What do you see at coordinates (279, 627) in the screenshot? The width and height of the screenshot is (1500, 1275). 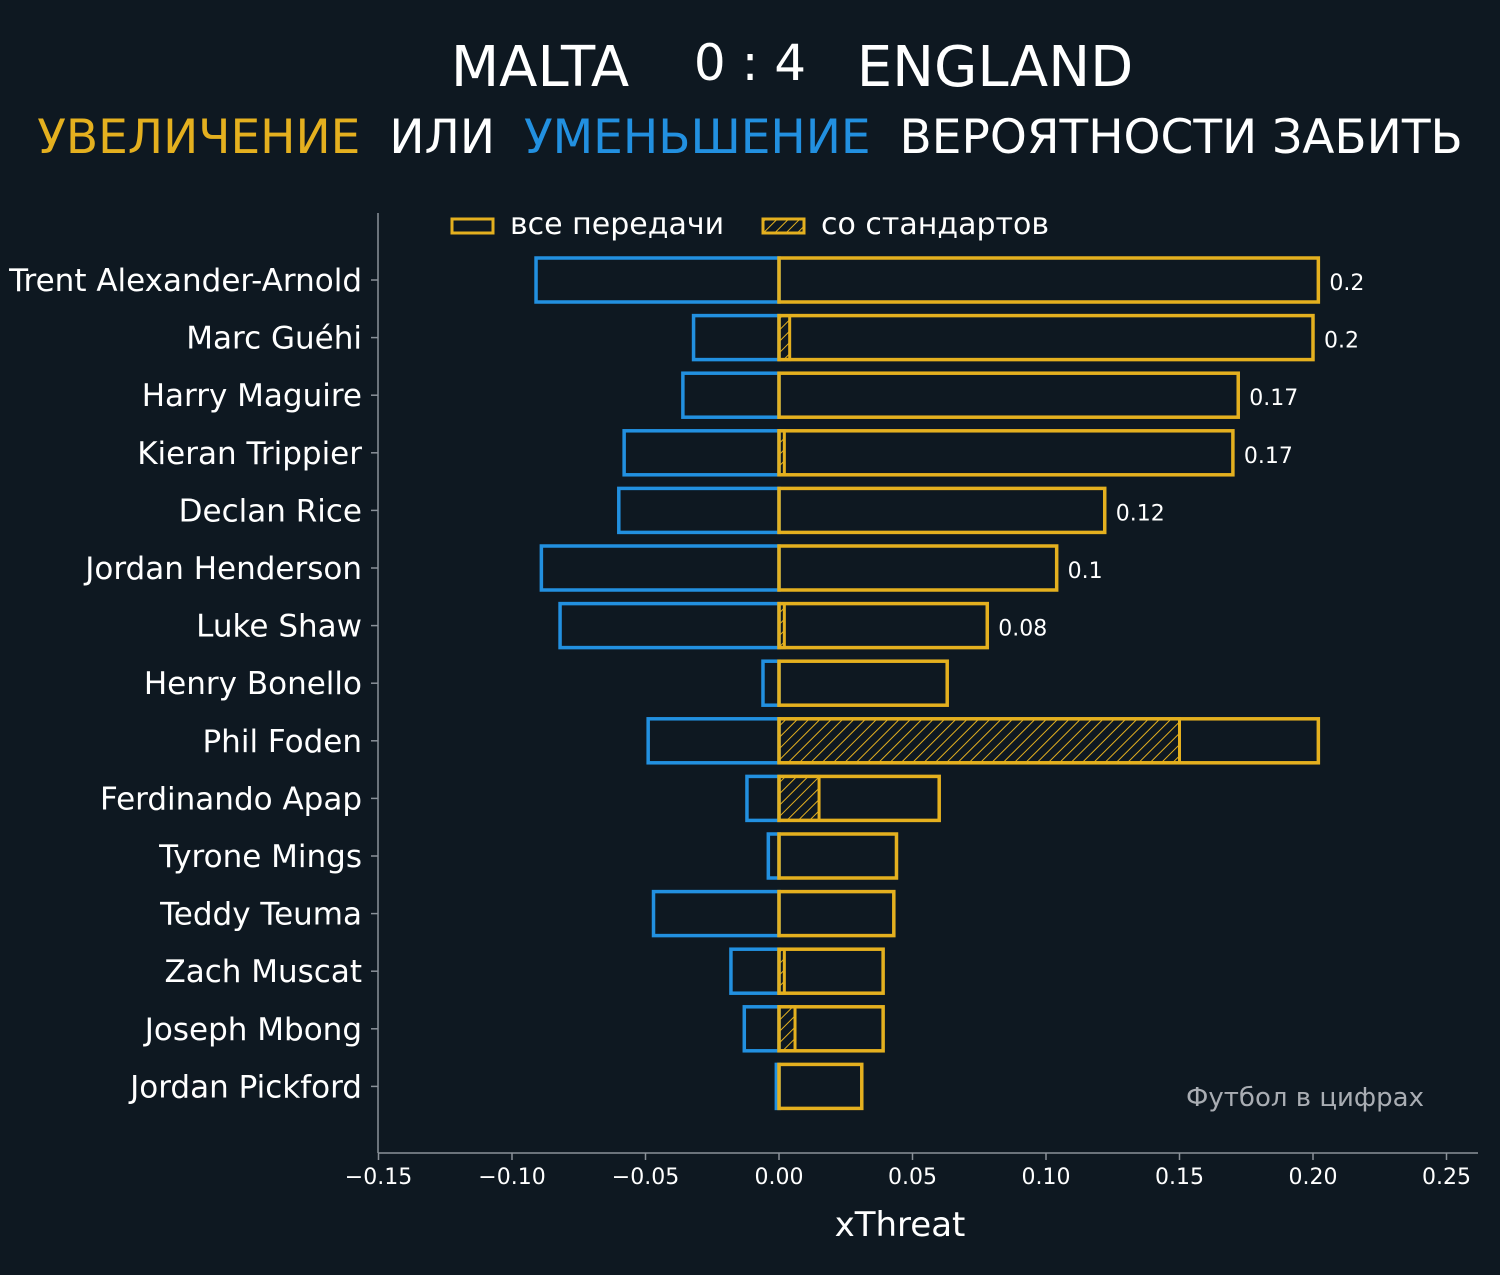 I see `category-label: Luke Shaw` at bounding box center [279, 627].